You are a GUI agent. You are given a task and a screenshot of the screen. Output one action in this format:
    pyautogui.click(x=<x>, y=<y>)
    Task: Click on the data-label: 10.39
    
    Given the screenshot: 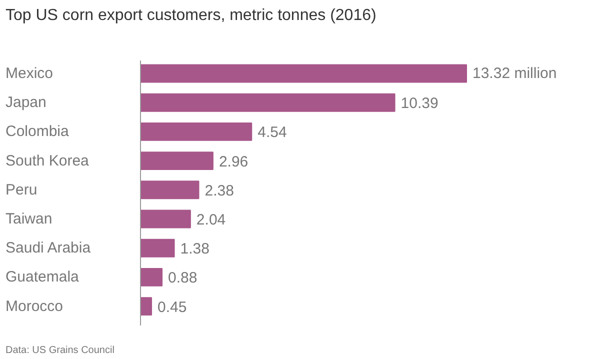 What is the action you would take?
    pyautogui.click(x=419, y=103)
    